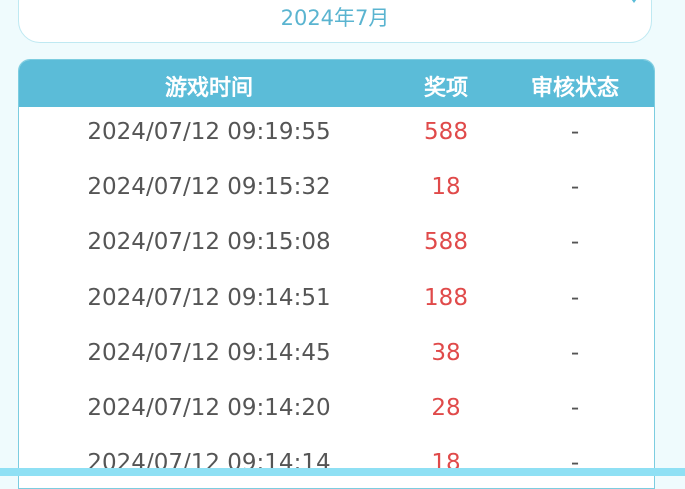 This screenshot has width=685, height=489. I want to click on game-time: 2024/07/12 09:14:20, so click(209, 408).